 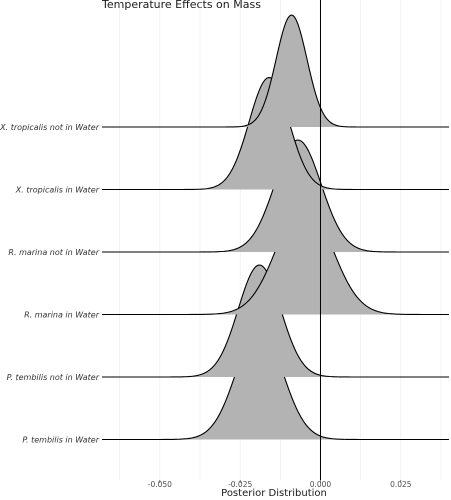 I want to click on x-tick-label: -0.050, so click(x=160, y=484).